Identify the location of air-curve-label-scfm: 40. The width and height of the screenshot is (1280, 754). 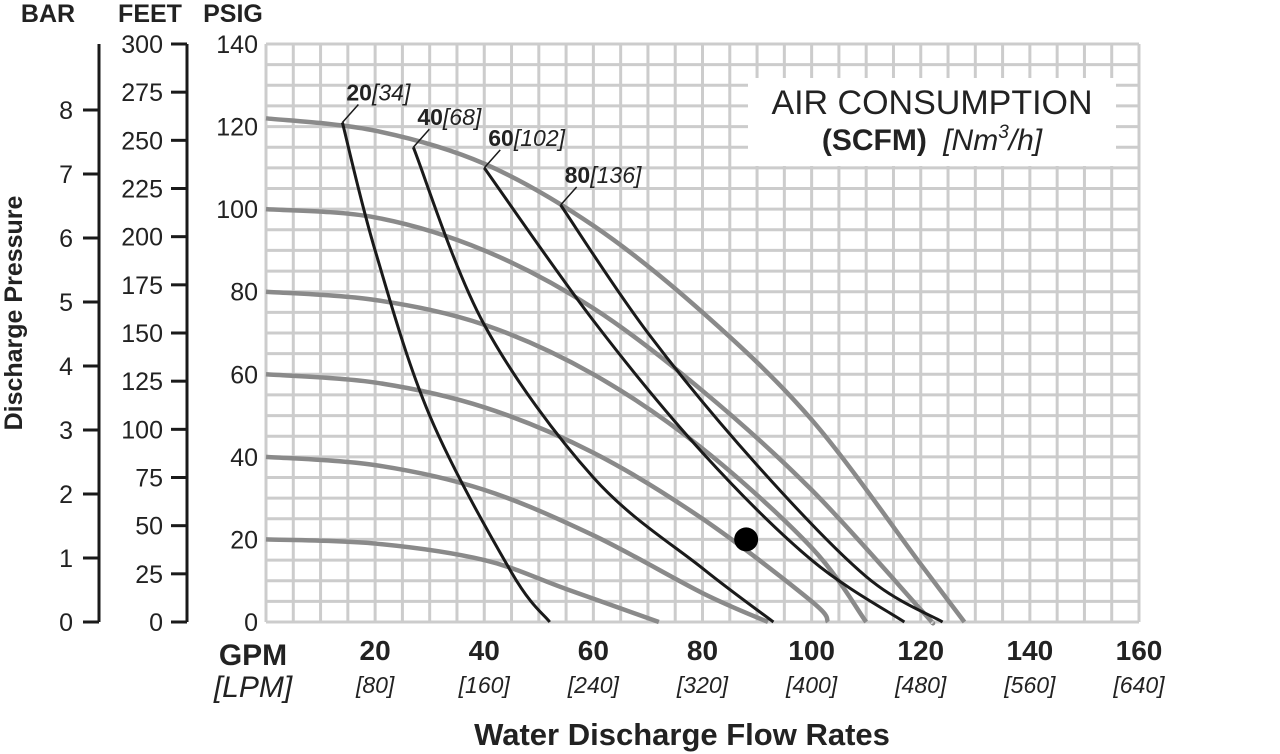
(430, 117).